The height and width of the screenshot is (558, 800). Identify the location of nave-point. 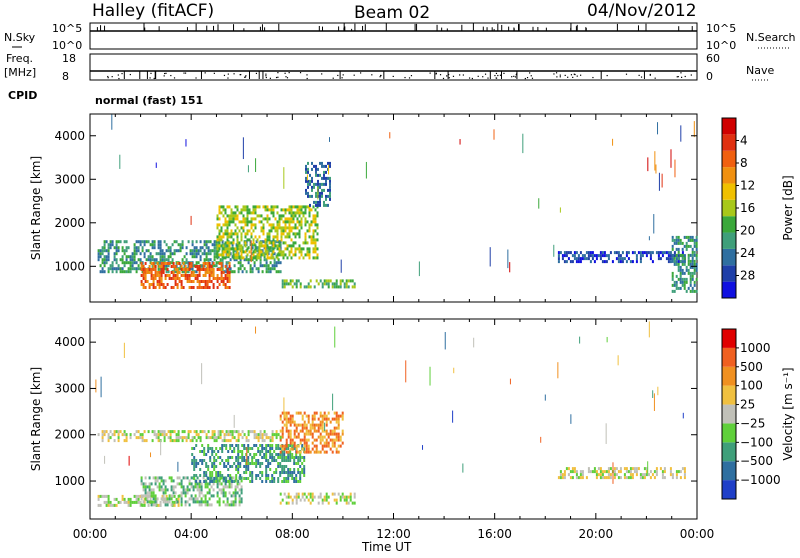
(307, 78).